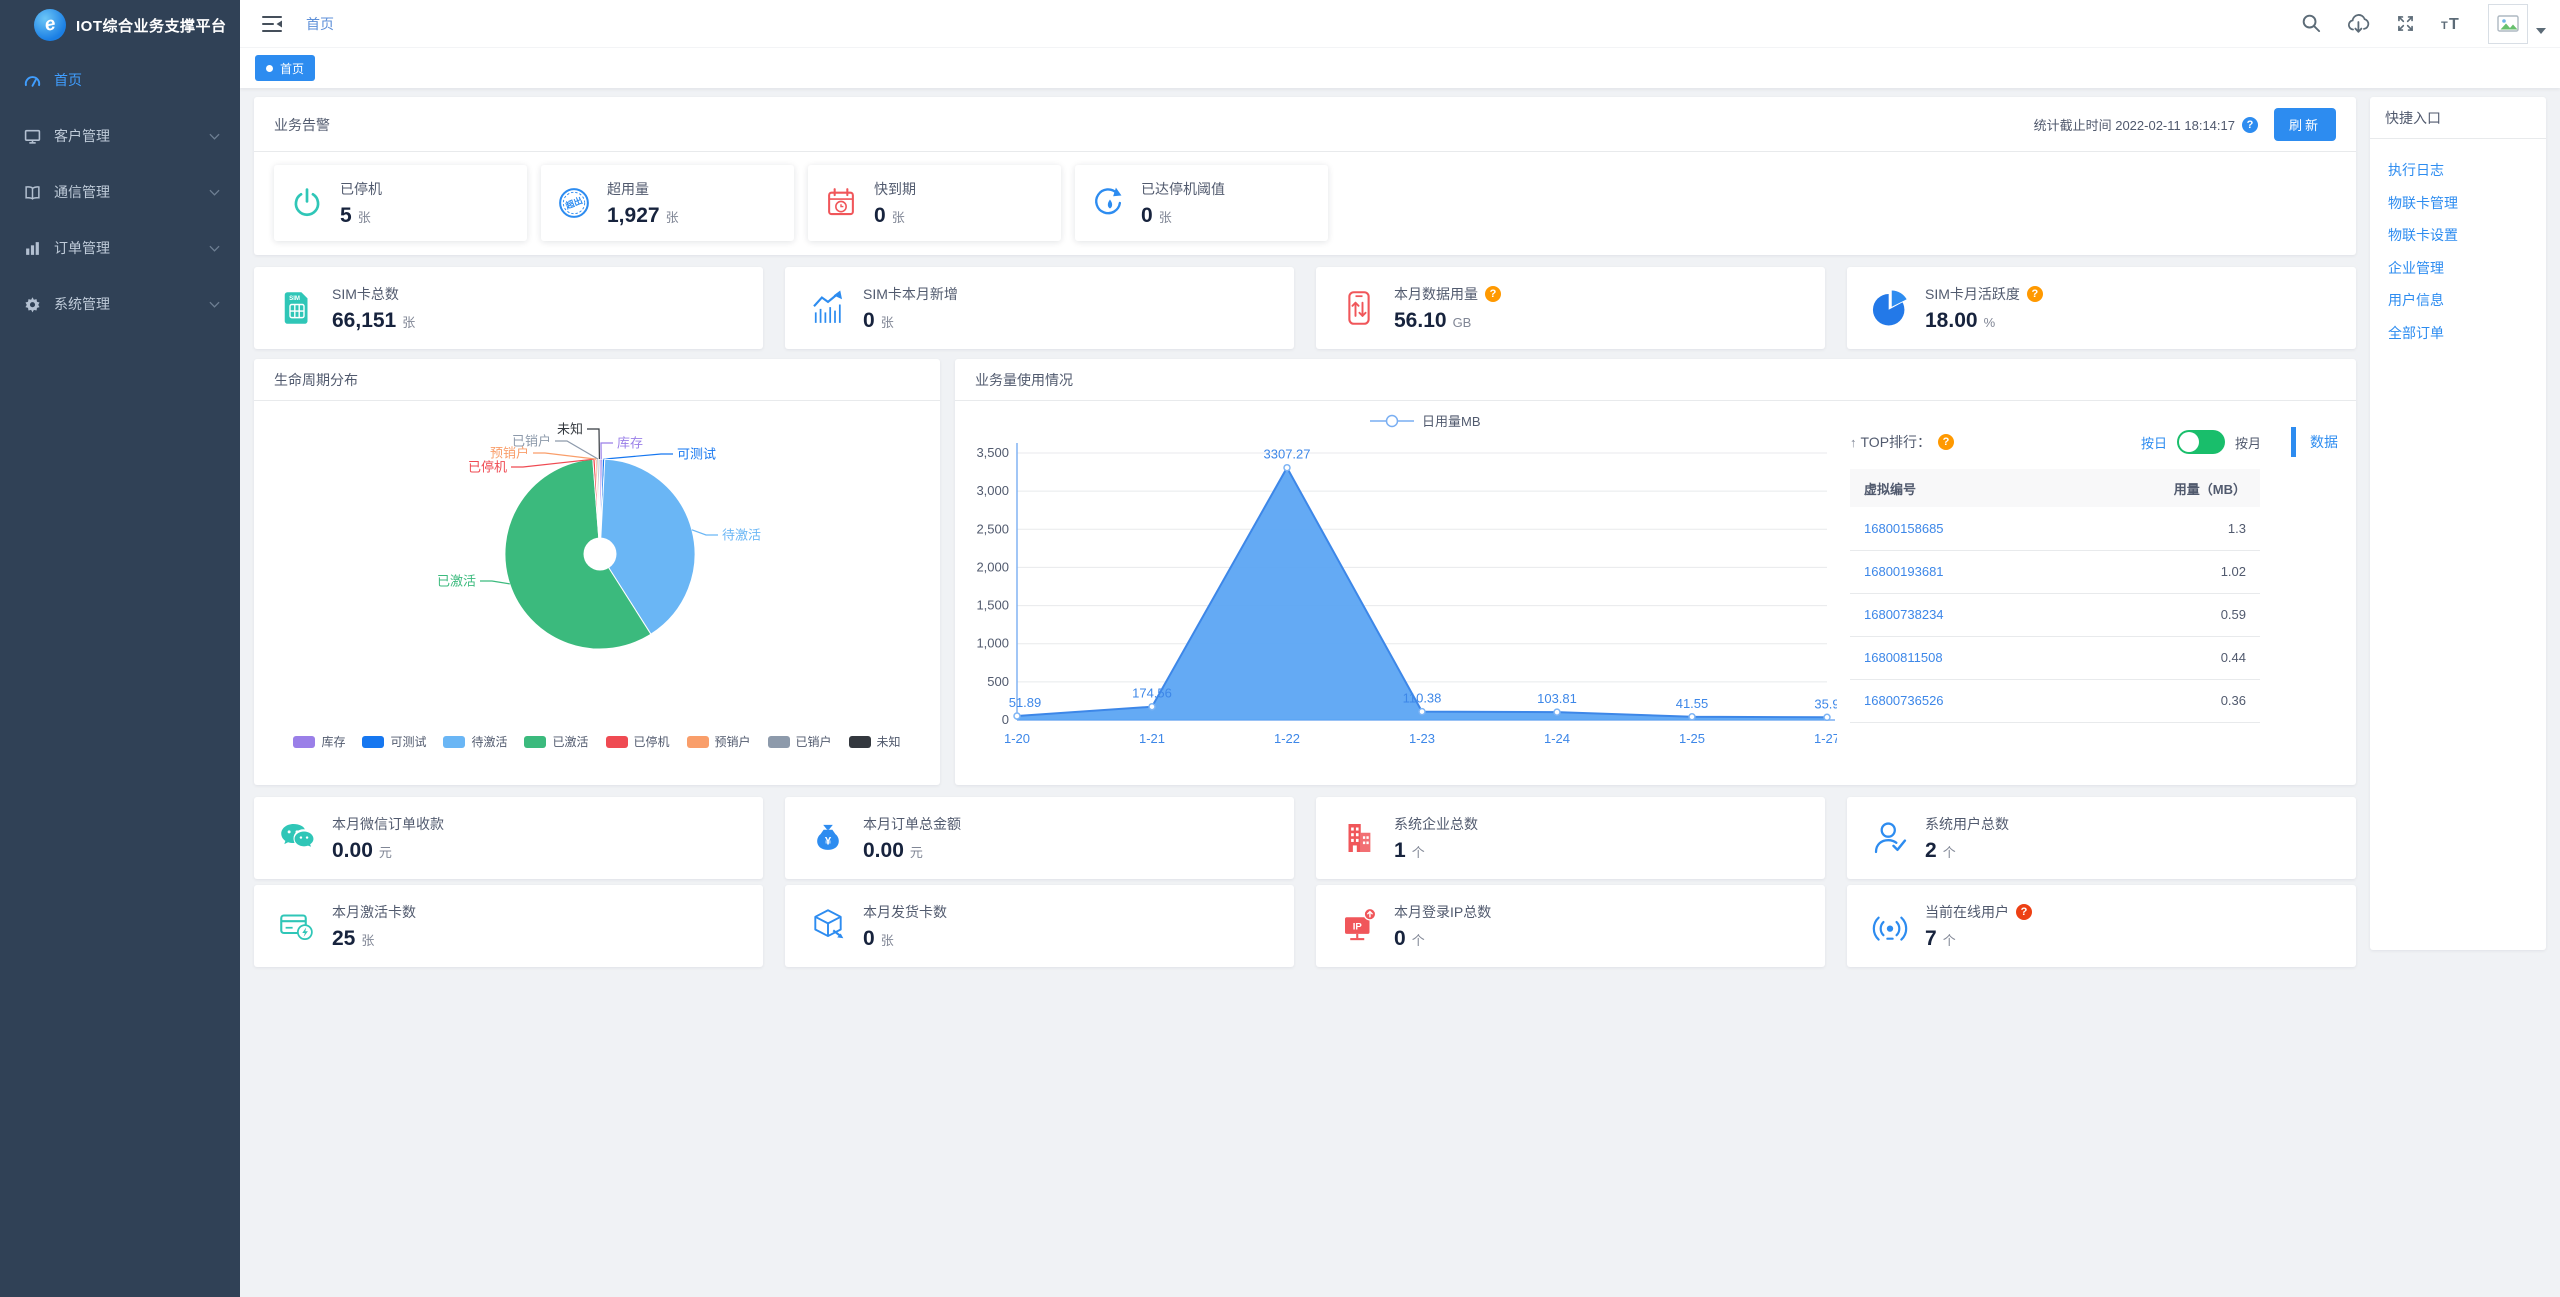 This screenshot has height=1297, width=2560. What do you see at coordinates (2416, 170) in the screenshot?
I see `quick-link-1: 执行日志` at bounding box center [2416, 170].